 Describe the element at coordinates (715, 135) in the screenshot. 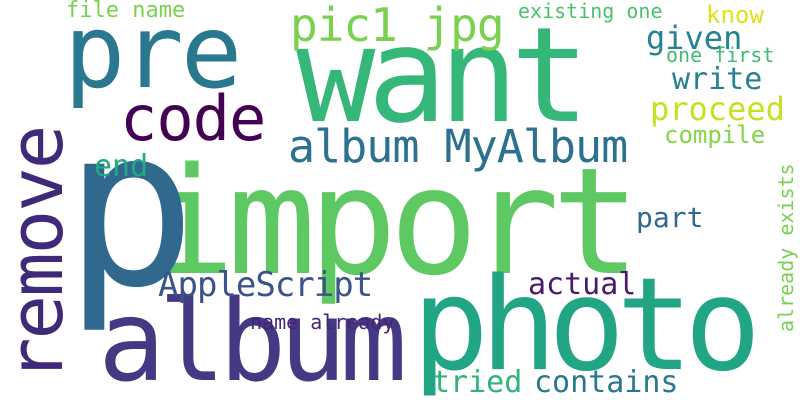

I see `word-compile: compile` at that location.